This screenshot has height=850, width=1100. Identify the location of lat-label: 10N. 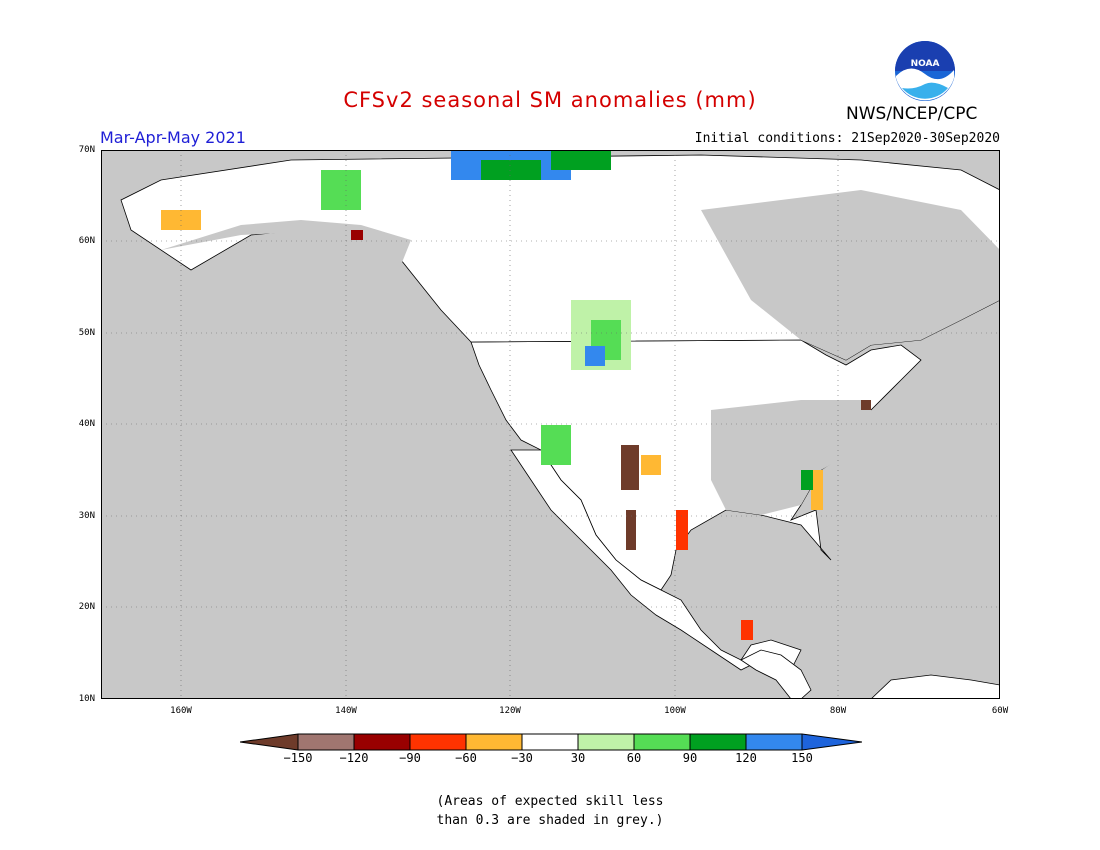
(86, 699).